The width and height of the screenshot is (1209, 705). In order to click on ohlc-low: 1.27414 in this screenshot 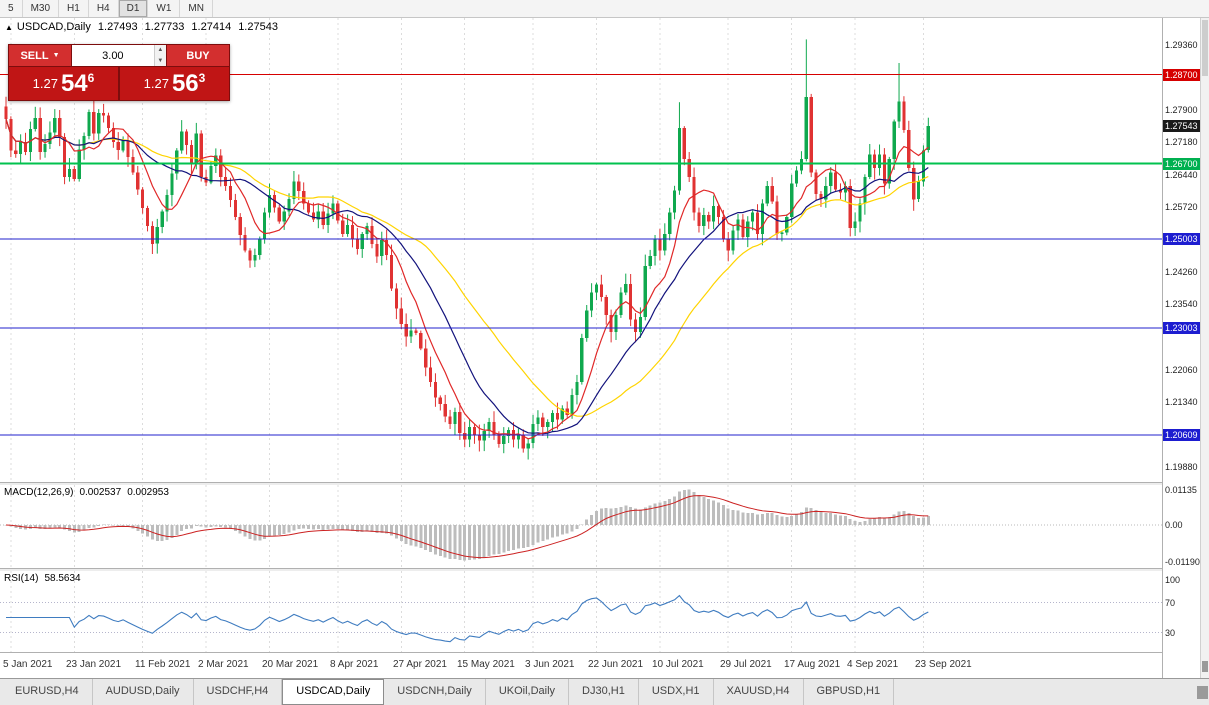, I will do `click(211, 27)`.